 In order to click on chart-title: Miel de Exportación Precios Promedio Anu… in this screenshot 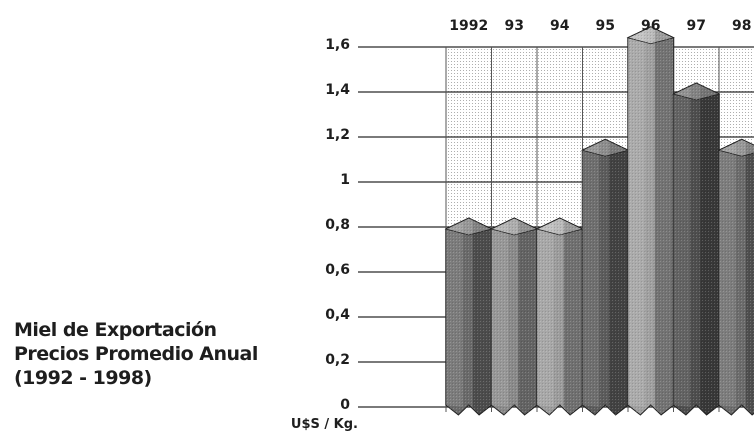, I will do `click(136, 354)`.